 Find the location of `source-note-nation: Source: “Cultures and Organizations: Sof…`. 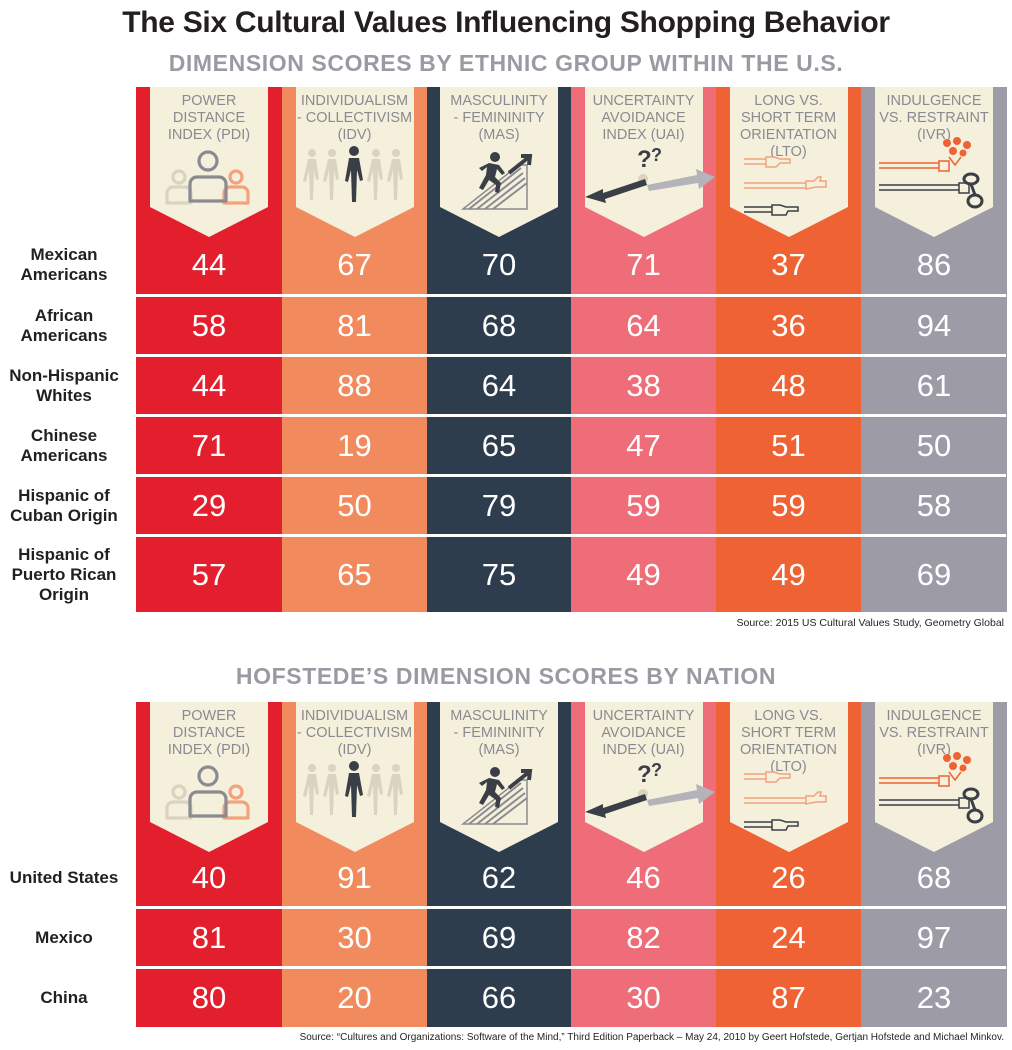

source-note-nation: Source: “Cultures and Organizations: Sof… is located at coordinates (651, 1037).